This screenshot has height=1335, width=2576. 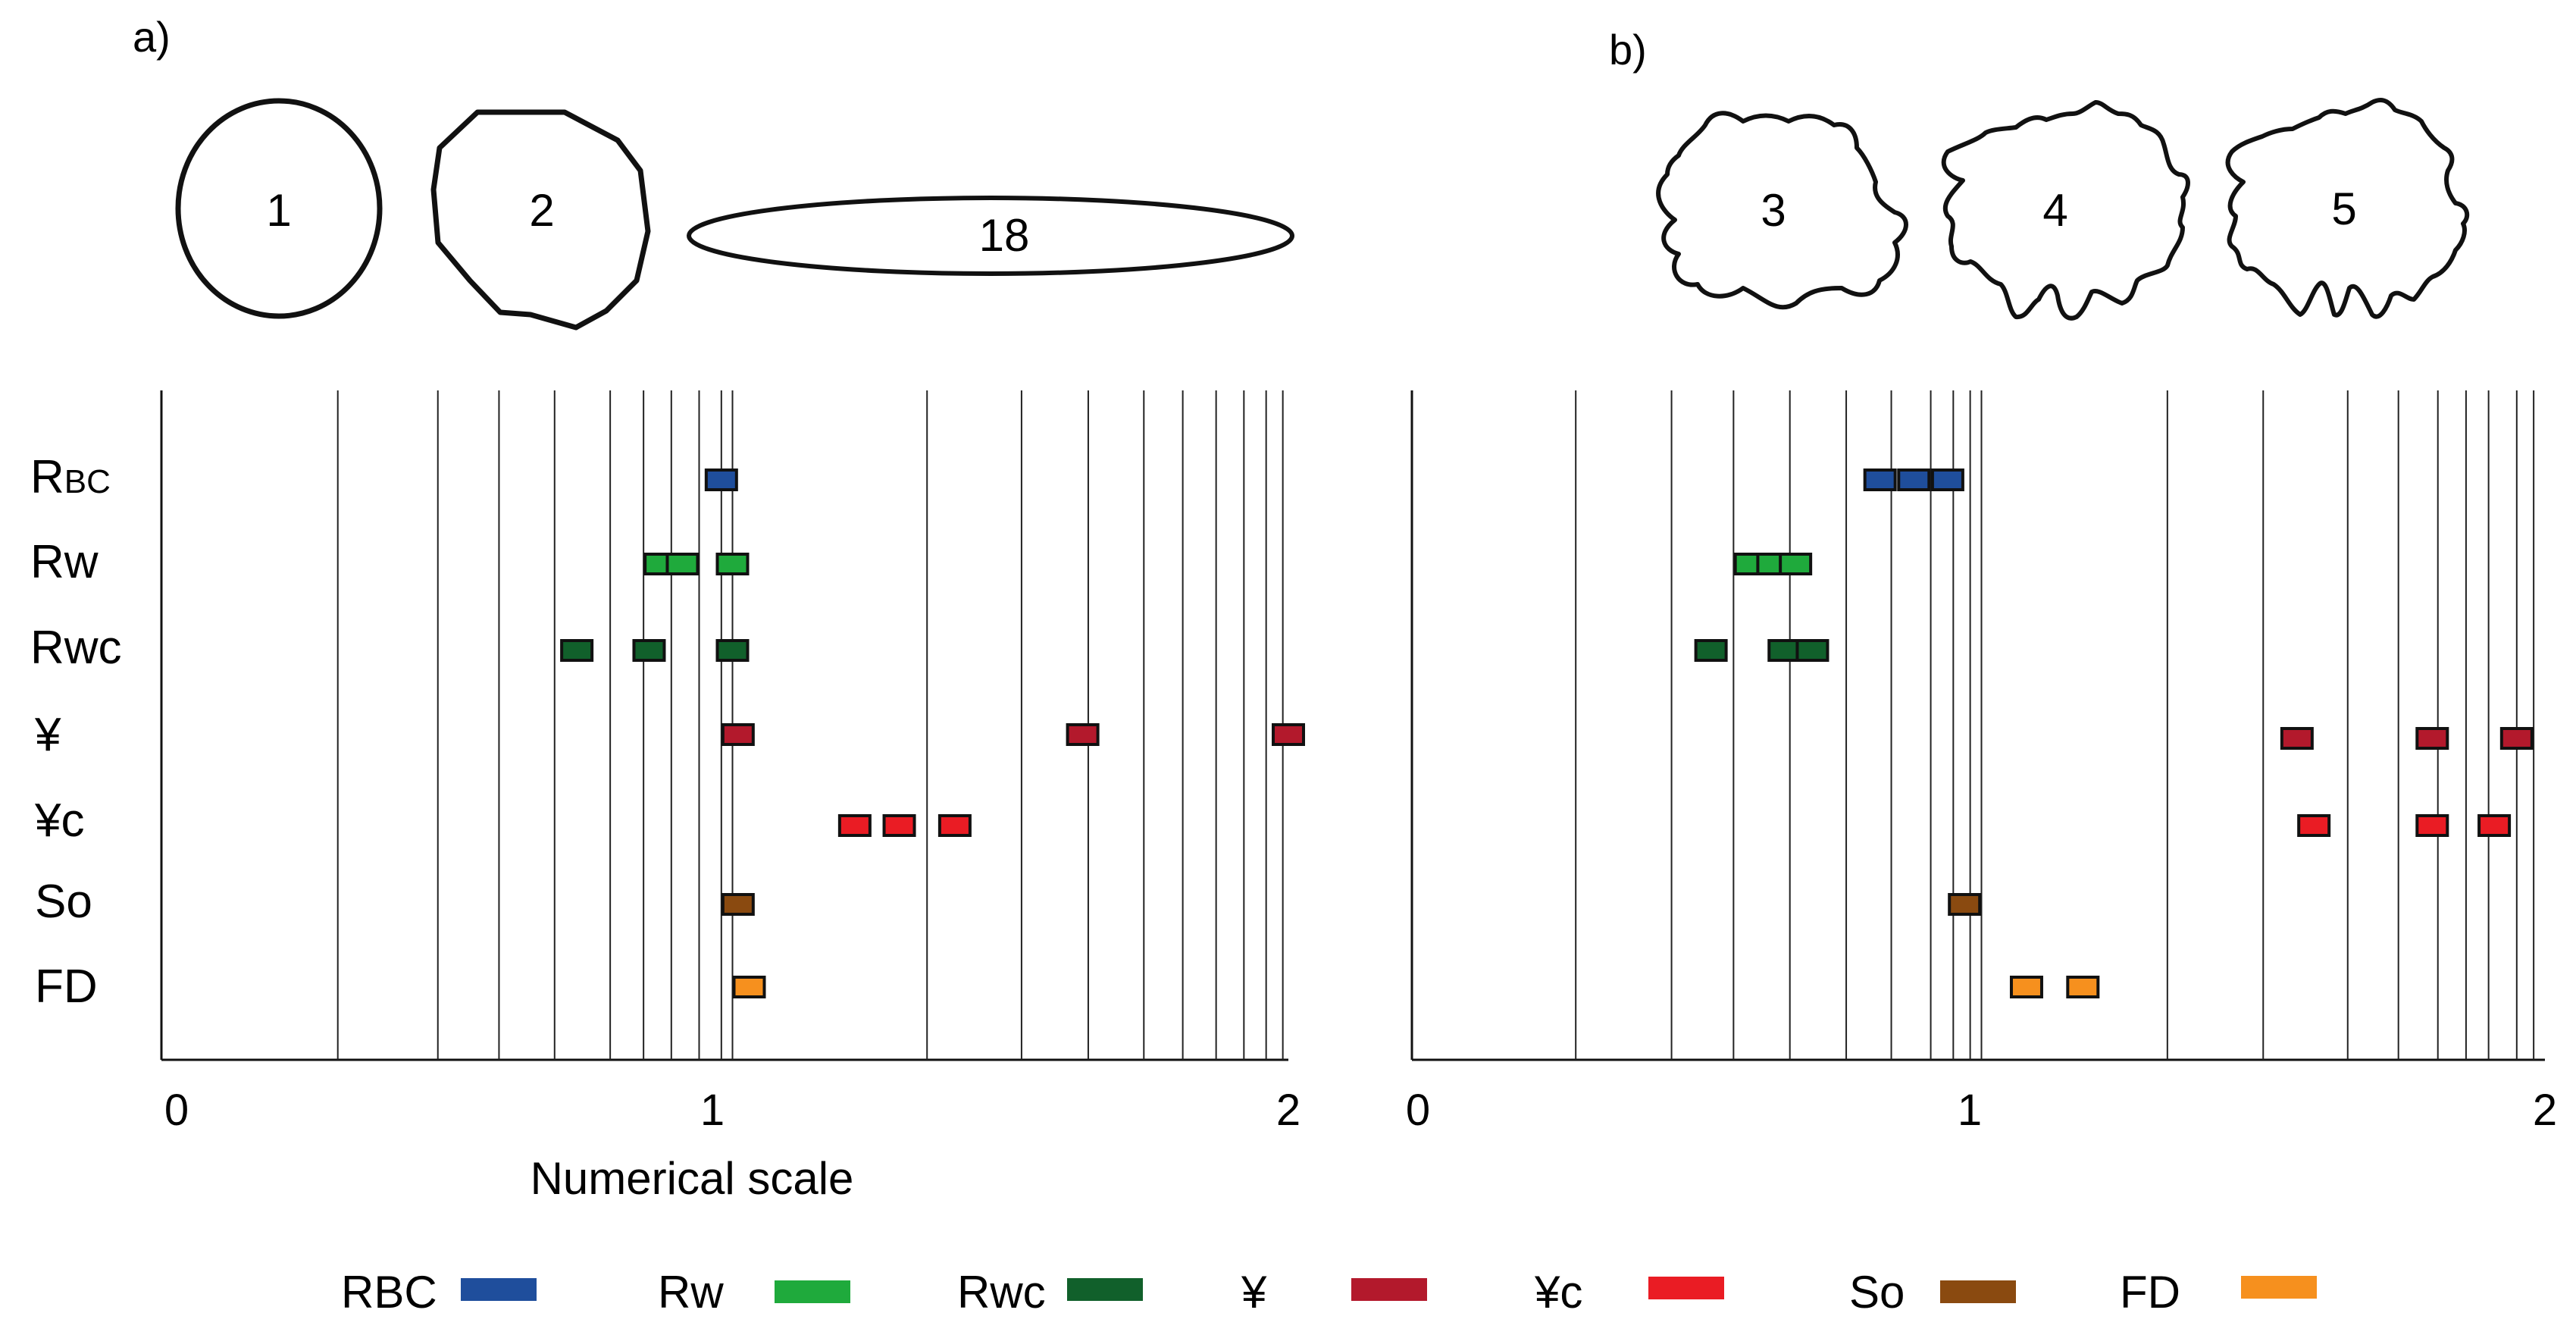 I want to click on legend-swatch-so, so click(x=1978, y=1291).